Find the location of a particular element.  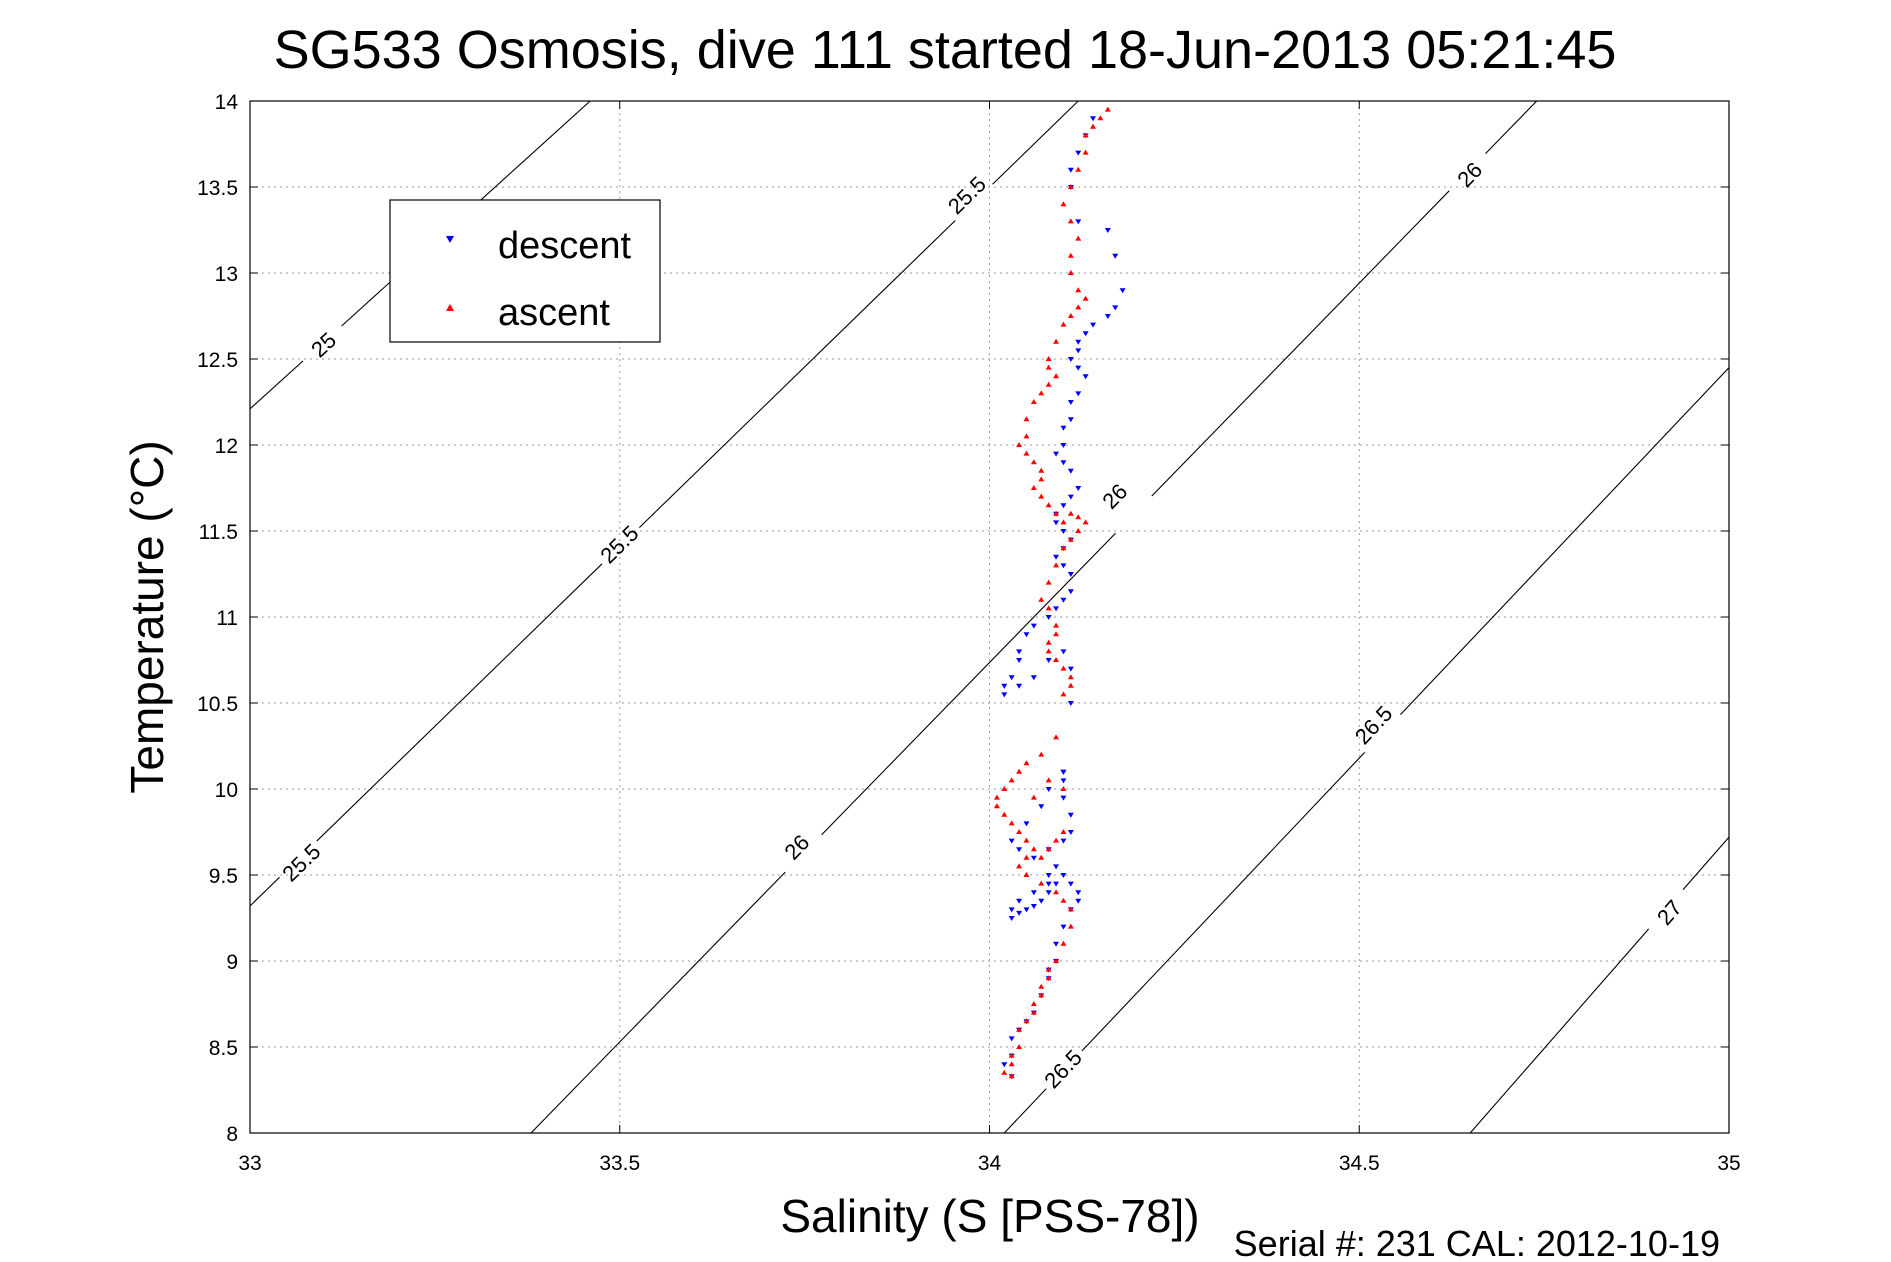

y-tick-label: 9.5 is located at coordinates (223, 876).